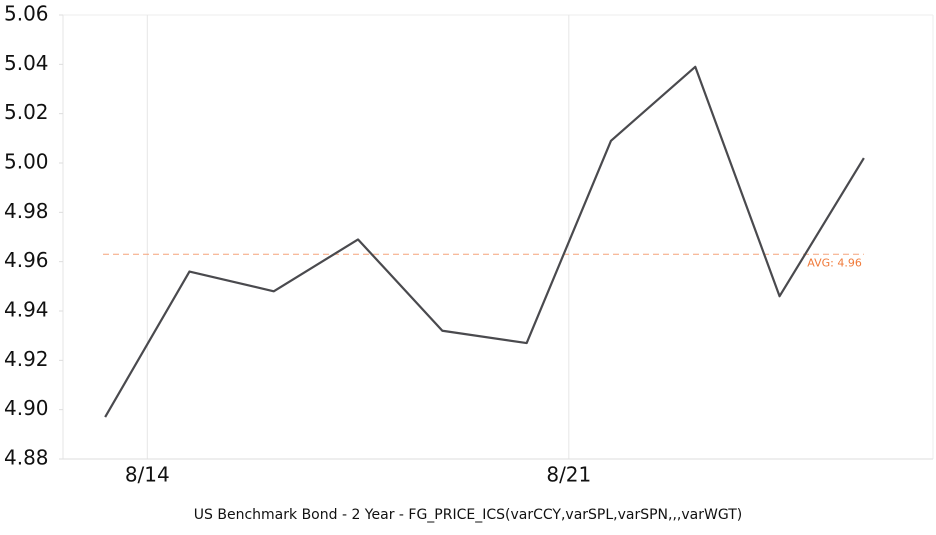 The width and height of the screenshot is (936, 535). Describe the element at coordinates (834, 262) in the screenshot. I see `average-label: AVG: 4.96` at that location.